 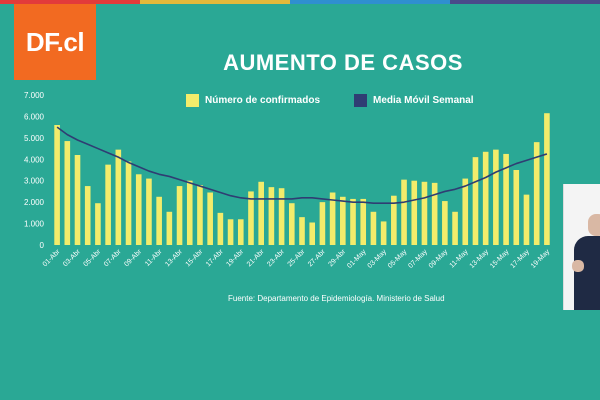 What do you see at coordinates (357, 259) in the screenshot?
I see `x-tick-label: 01-May` at bounding box center [357, 259].